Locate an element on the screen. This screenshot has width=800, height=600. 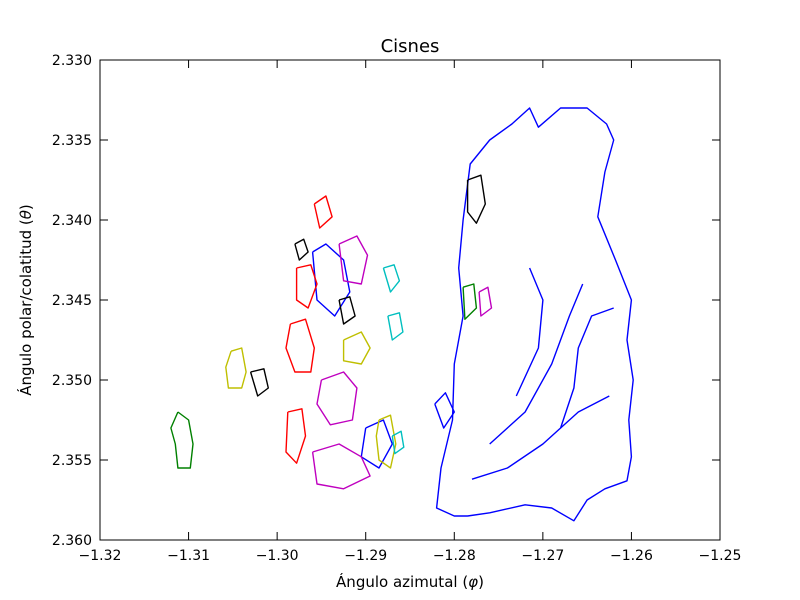
x-axis-title: Ángulo azimutal (φ) is located at coordinates (410, 581).